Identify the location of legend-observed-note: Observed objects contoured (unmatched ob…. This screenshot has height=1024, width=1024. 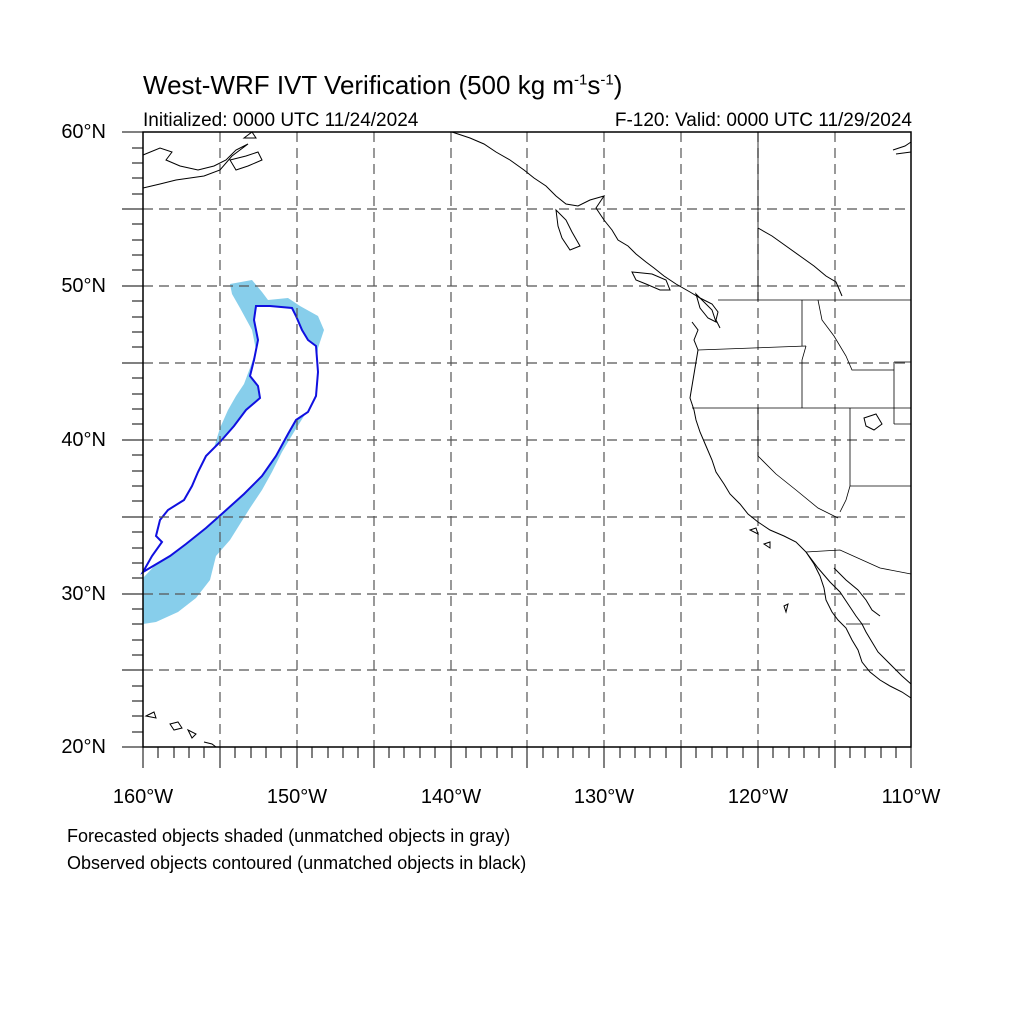
(297, 863).